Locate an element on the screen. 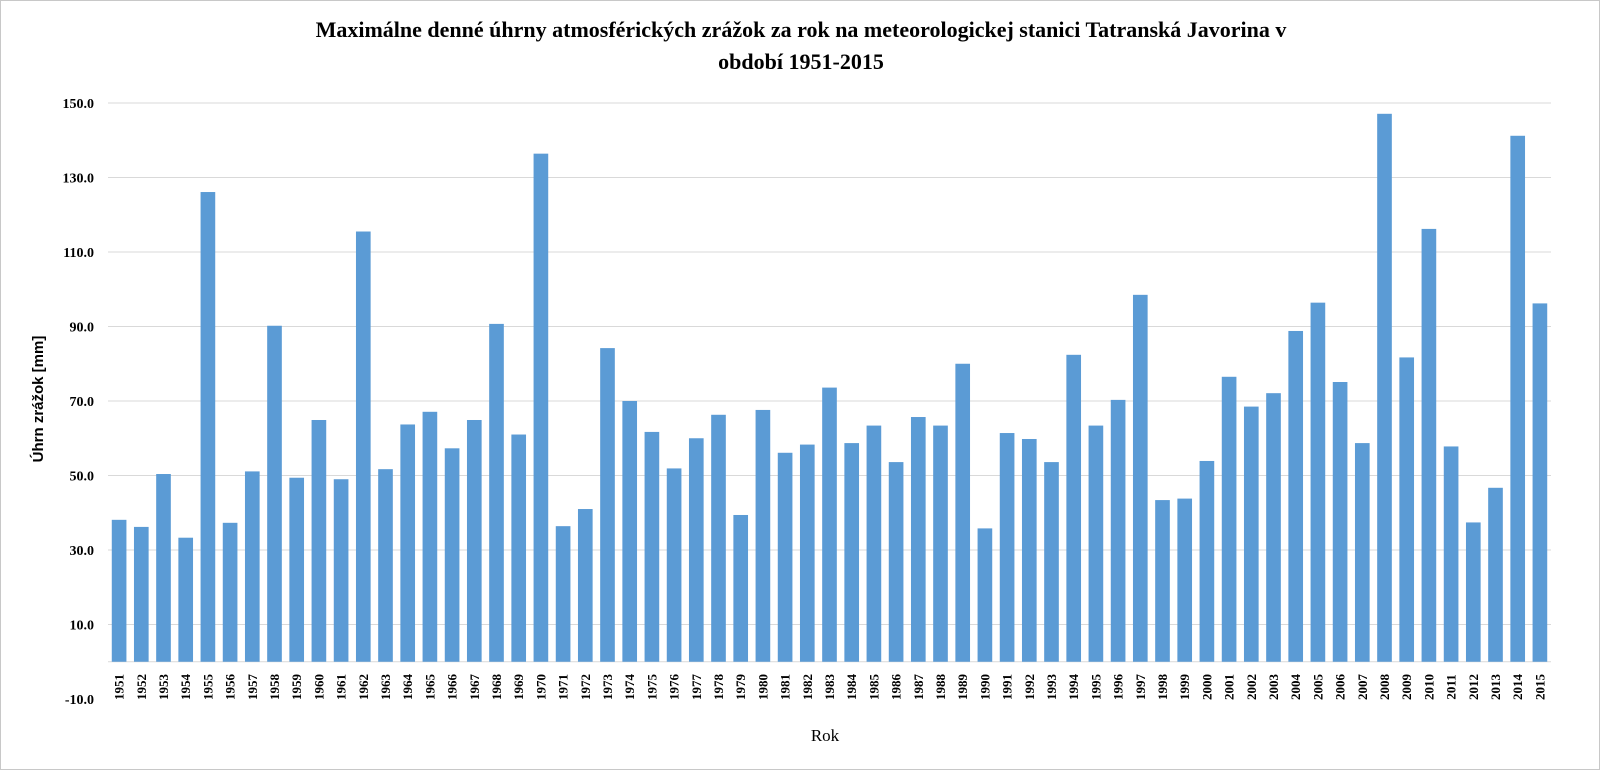 The width and height of the screenshot is (1600, 771). bar-1999 is located at coordinates (1185, 580).